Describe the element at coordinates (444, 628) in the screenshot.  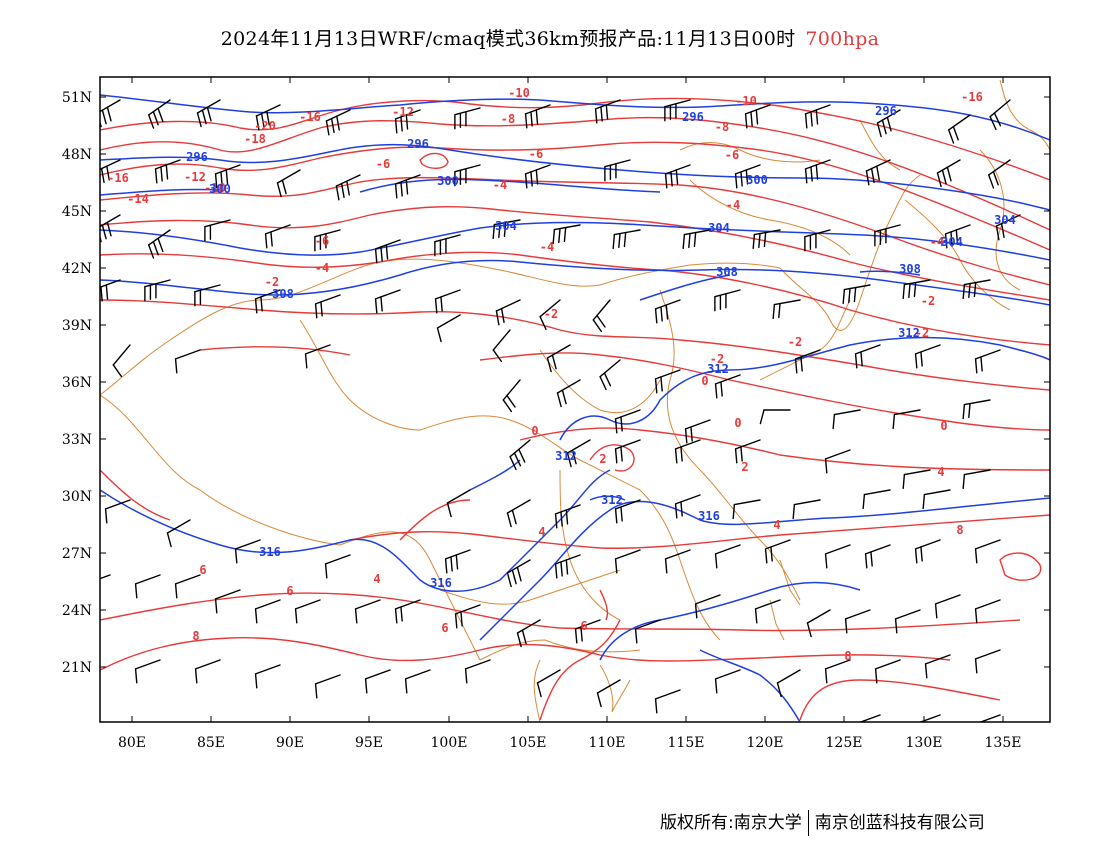
I see `temperature-label: 6` at that location.